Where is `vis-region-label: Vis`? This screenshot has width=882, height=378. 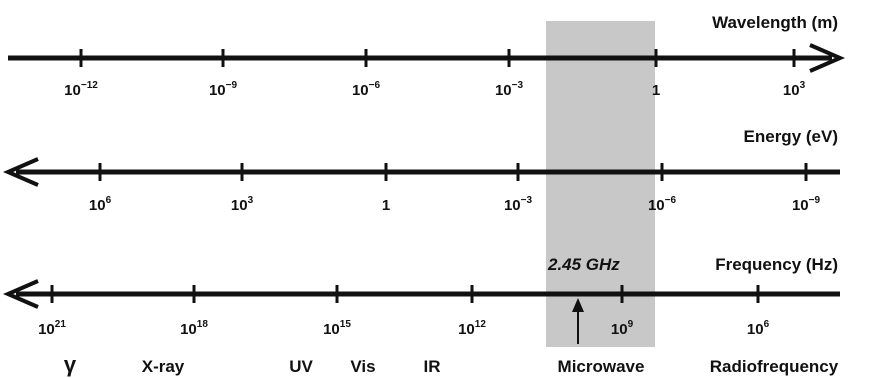 vis-region-label: Vis is located at coordinates (362, 366).